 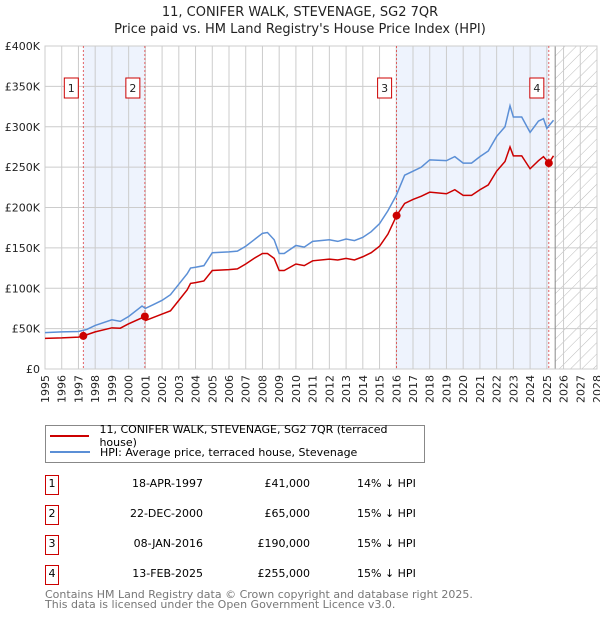 What do you see at coordinates (463, 389) in the screenshot?
I see `x-tick-label: 2020` at bounding box center [463, 389].